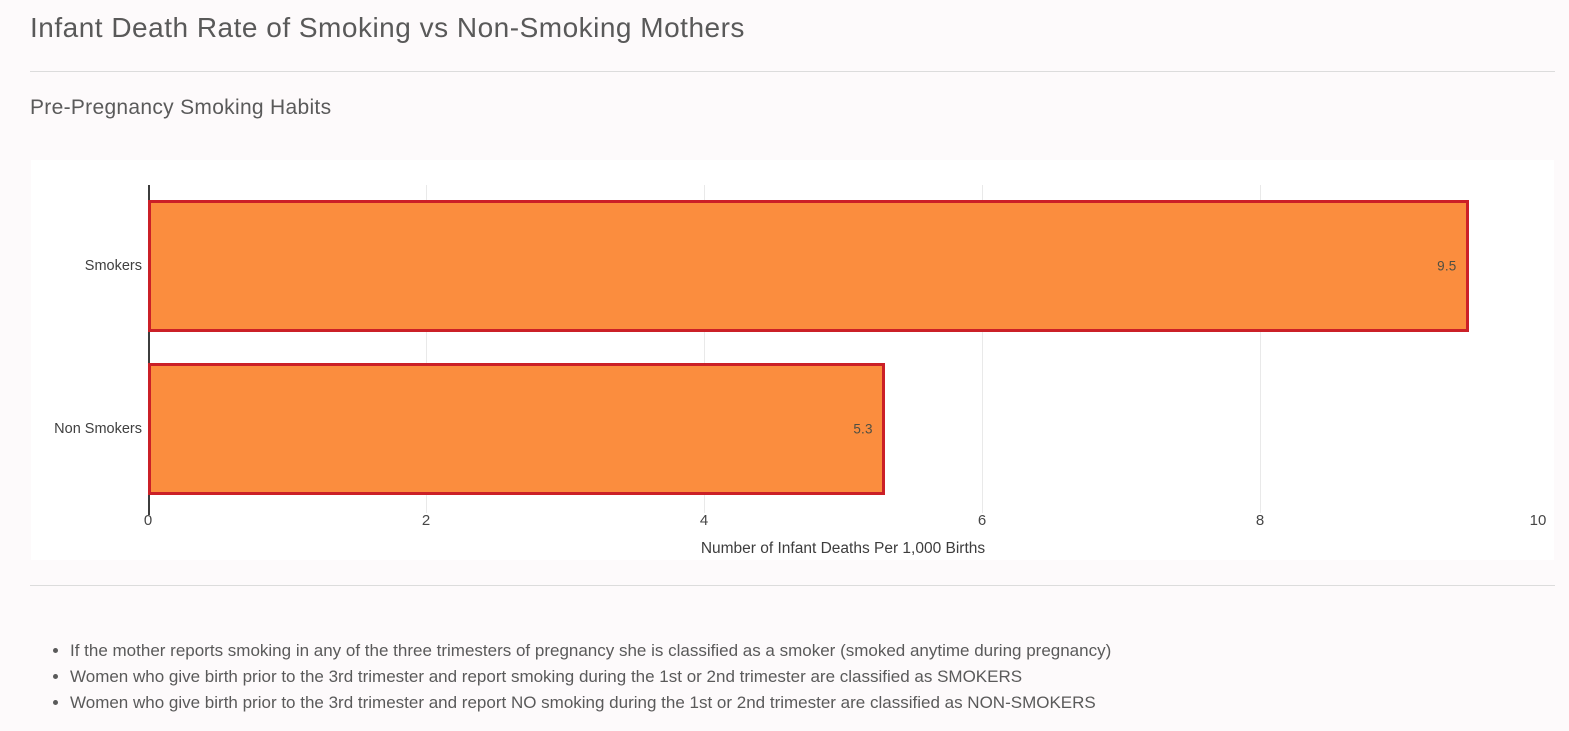 This screenshot has width=1569, height=731. What do you see at coordinates (863, 429) in the screenshot?
I see `bar-value-label: 5.3` at bounding box center [863, 429].